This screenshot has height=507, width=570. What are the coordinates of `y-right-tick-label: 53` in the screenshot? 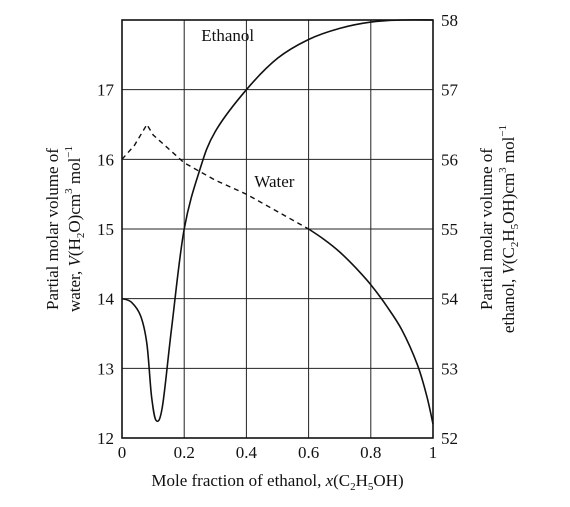 It's located at (449, 368).